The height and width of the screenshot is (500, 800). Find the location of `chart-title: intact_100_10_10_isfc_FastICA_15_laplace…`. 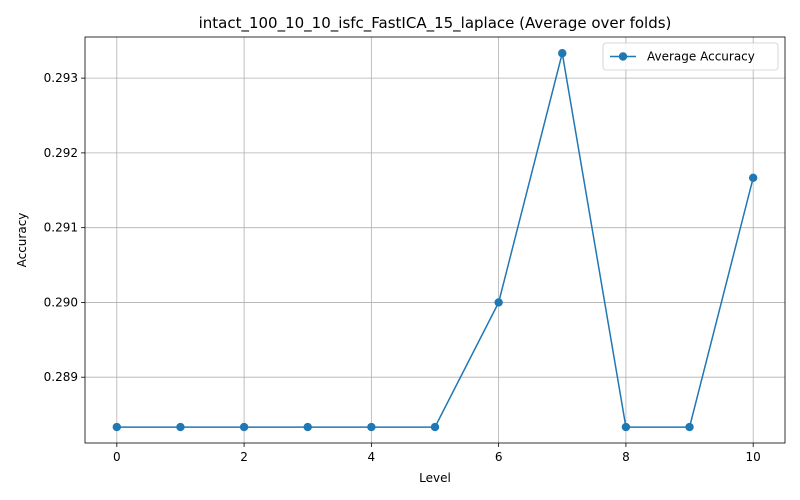

chart-title: intact_100_10_10_isfc_FastICA_15_laplace… is located at coordinates (435, 23).